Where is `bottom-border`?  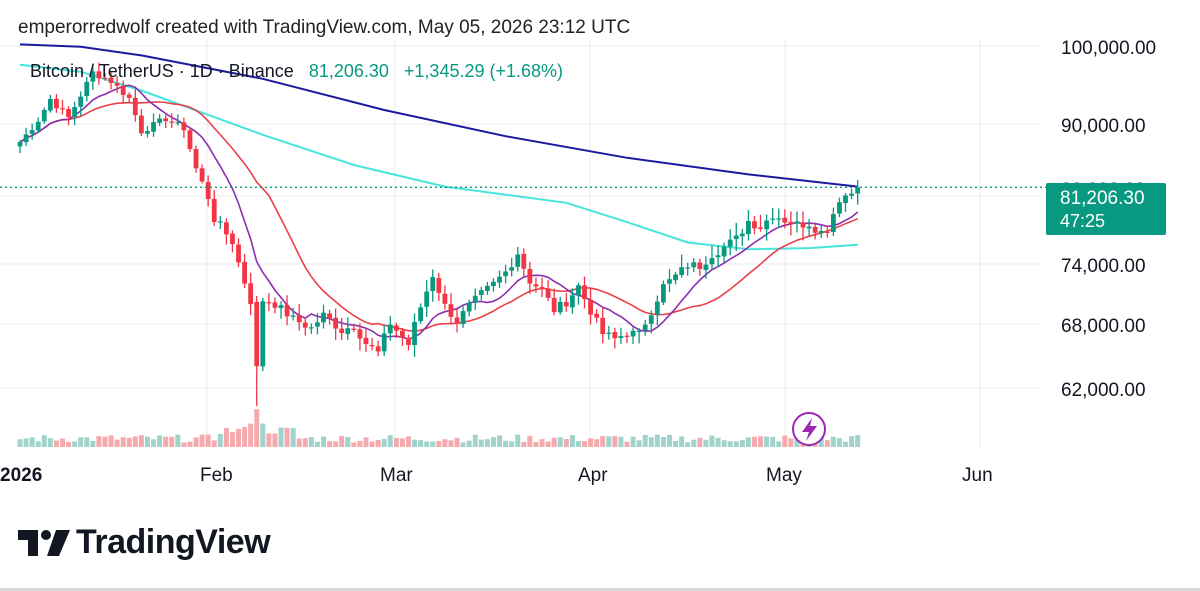 bottom-border is located at coordinates (600, 589).